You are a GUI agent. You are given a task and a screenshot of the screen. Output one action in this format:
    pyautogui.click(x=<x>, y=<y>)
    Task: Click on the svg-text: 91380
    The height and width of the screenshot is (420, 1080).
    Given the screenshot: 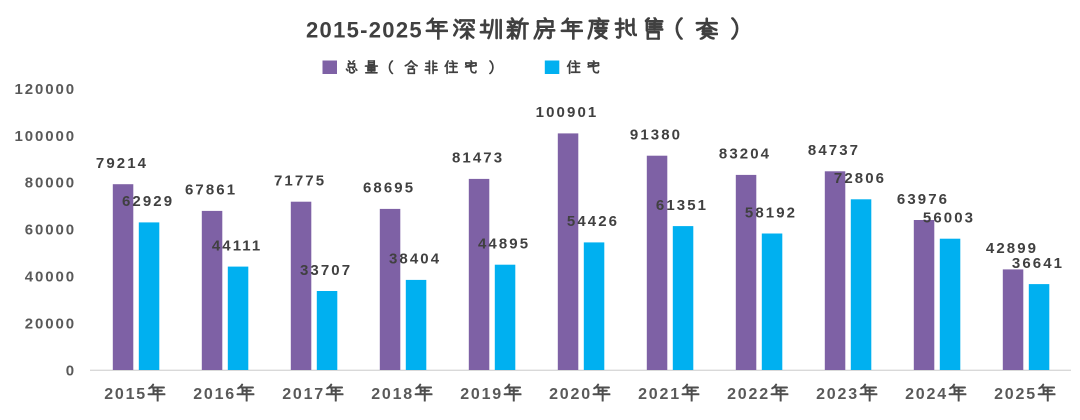 What is the action you would take?
    pyautogui.click(x=656, y=135)
    